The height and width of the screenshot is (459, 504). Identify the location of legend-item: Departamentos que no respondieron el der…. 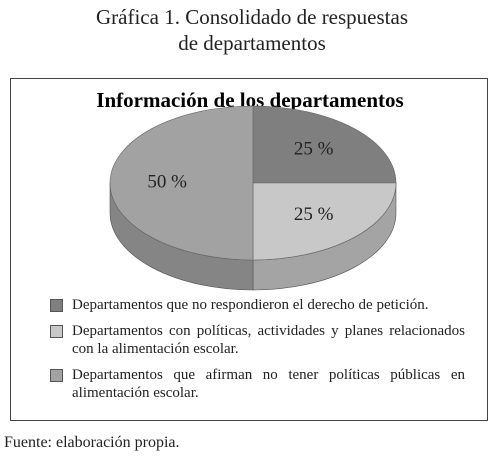
(257, 305).